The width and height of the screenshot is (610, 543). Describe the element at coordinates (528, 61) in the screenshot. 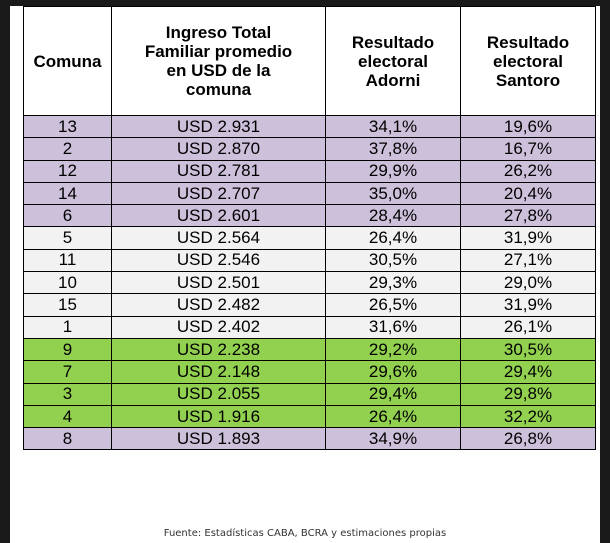

I see `header-santoro: Resultado electoral Santoro` at that location.